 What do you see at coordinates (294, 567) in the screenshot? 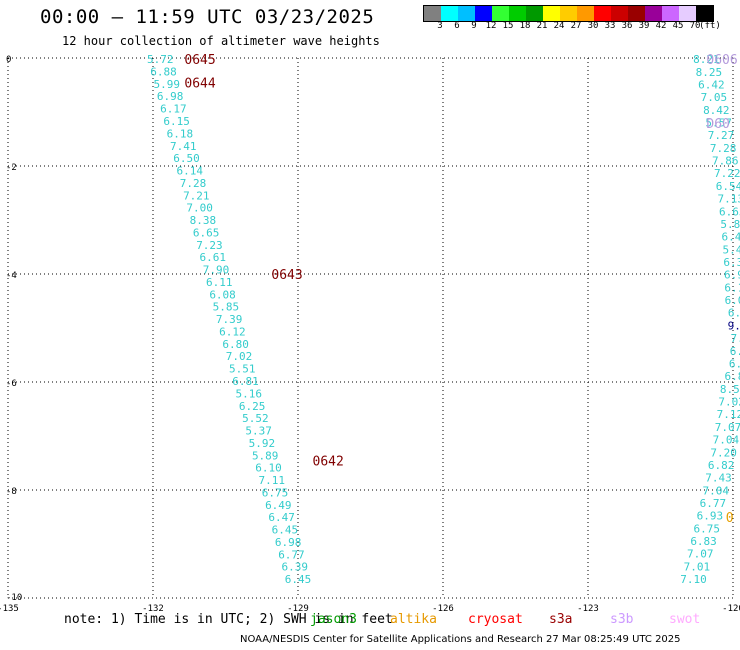
I see `swh-value-label: 6.39` at bounding box center [294, 567].